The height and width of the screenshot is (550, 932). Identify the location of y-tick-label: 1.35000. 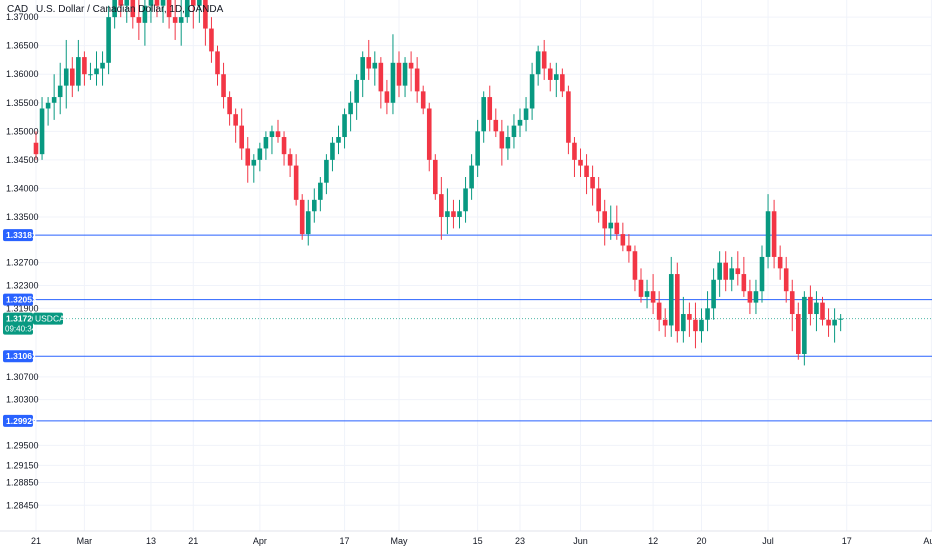
(22, 131).